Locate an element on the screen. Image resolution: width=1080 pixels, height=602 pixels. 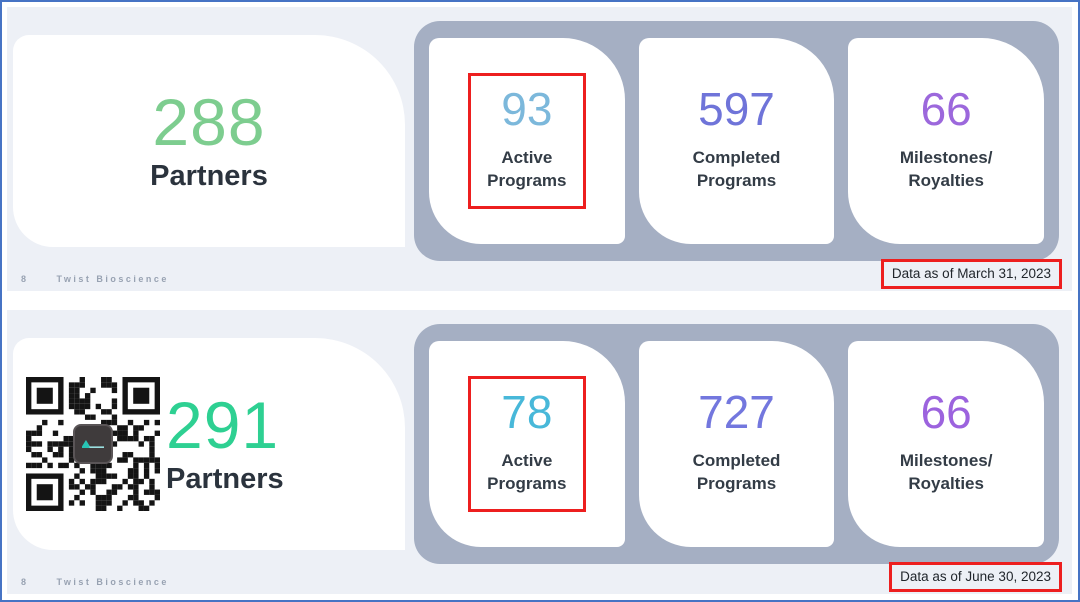
stat-card-completed-programs: 597 Completed Programs is located at coordinates (736, 141).